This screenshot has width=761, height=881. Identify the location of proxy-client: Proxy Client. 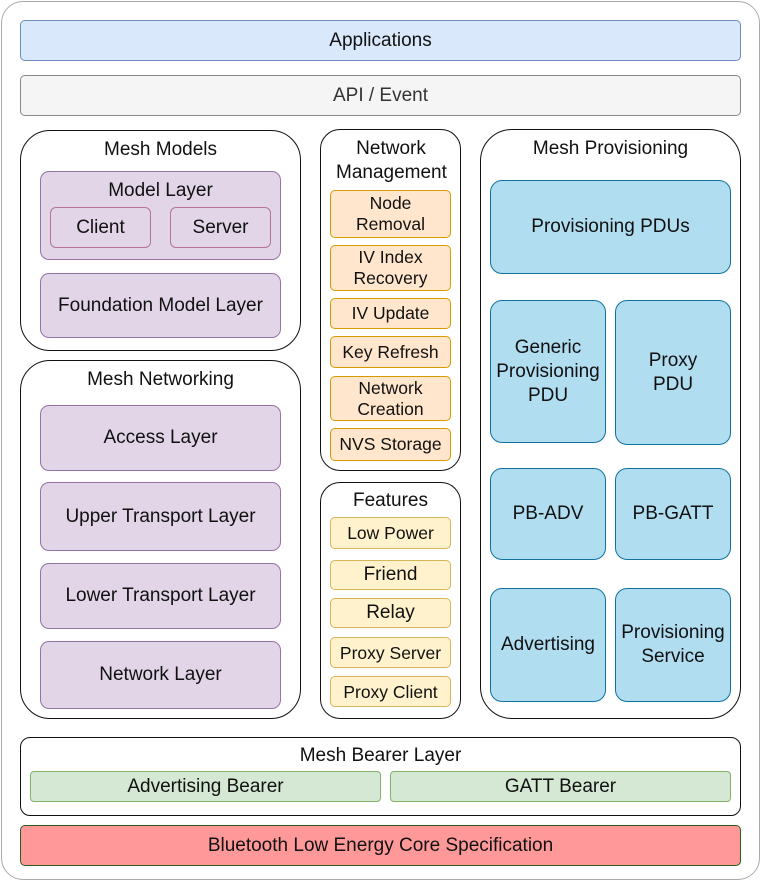
(390, 691).